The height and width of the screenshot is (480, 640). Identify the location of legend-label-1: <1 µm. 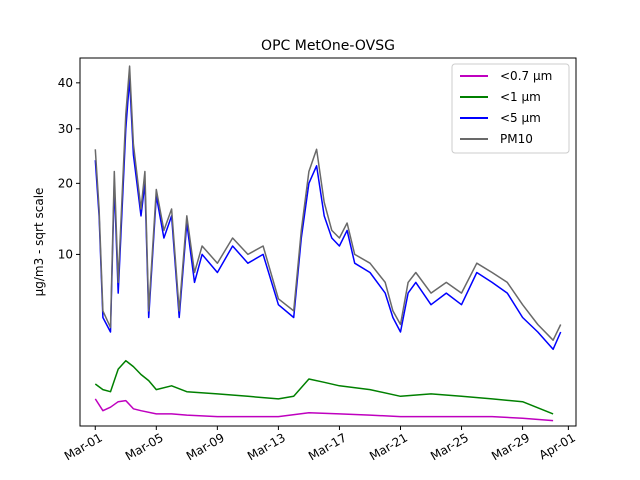
(520, 97).